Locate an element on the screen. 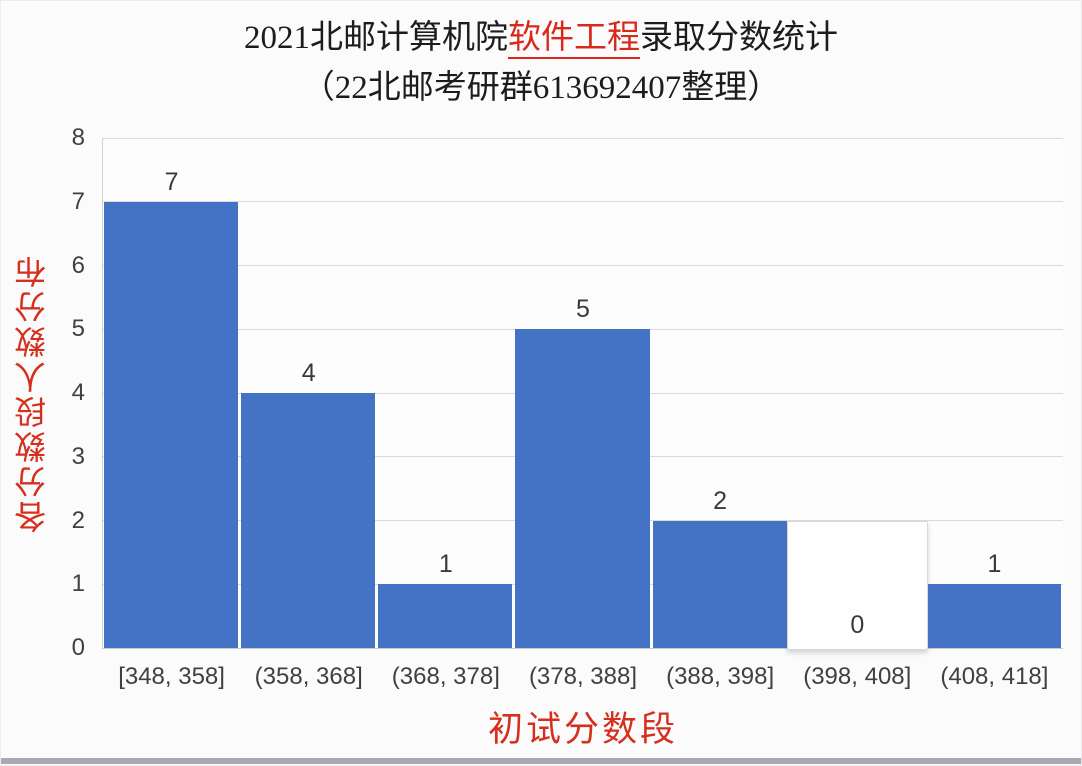 Image resolution: width=1082 pixels, height=766 pixels. y-tick-label: 5 is located at coordinates (78, 329).